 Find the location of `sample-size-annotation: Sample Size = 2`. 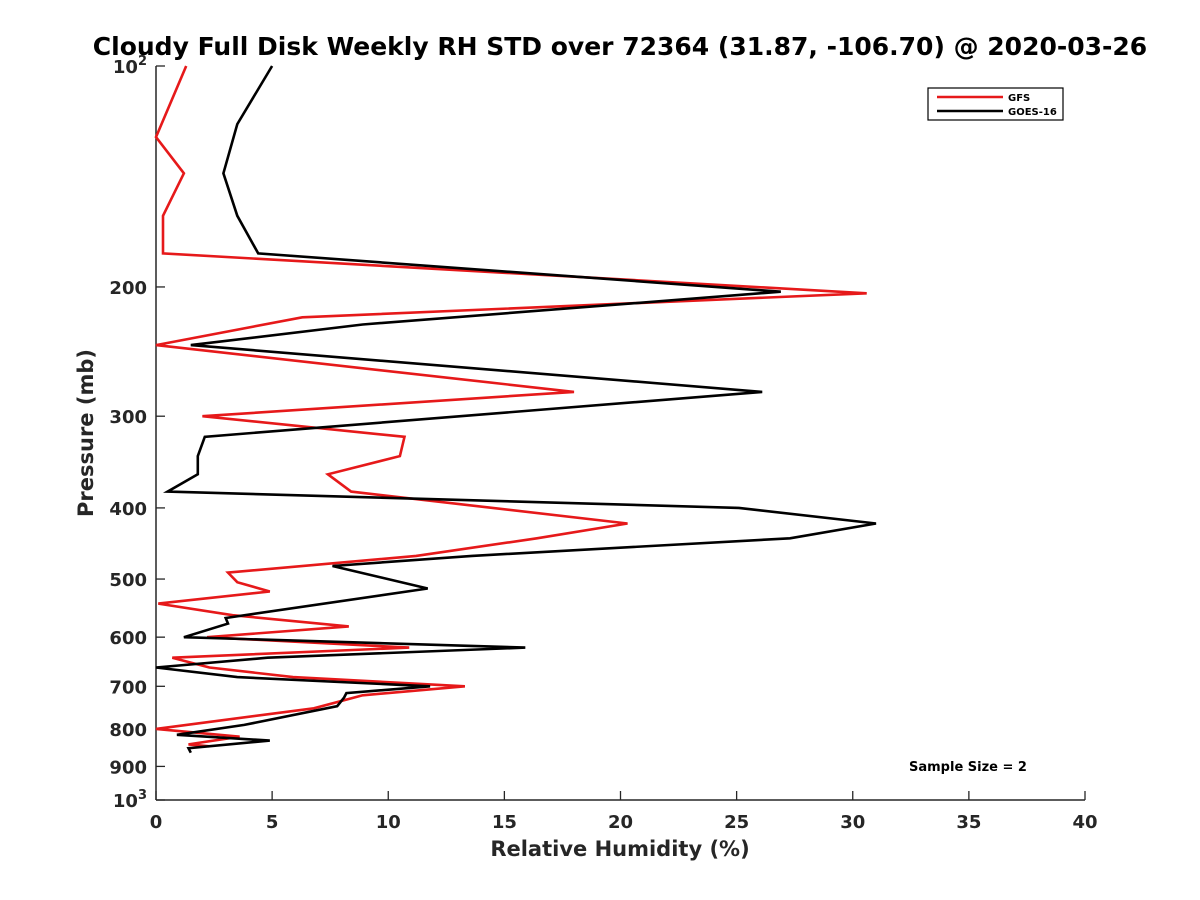

sample-size-annotation: Sample Size = 2 is located at coordinates (968, 767).